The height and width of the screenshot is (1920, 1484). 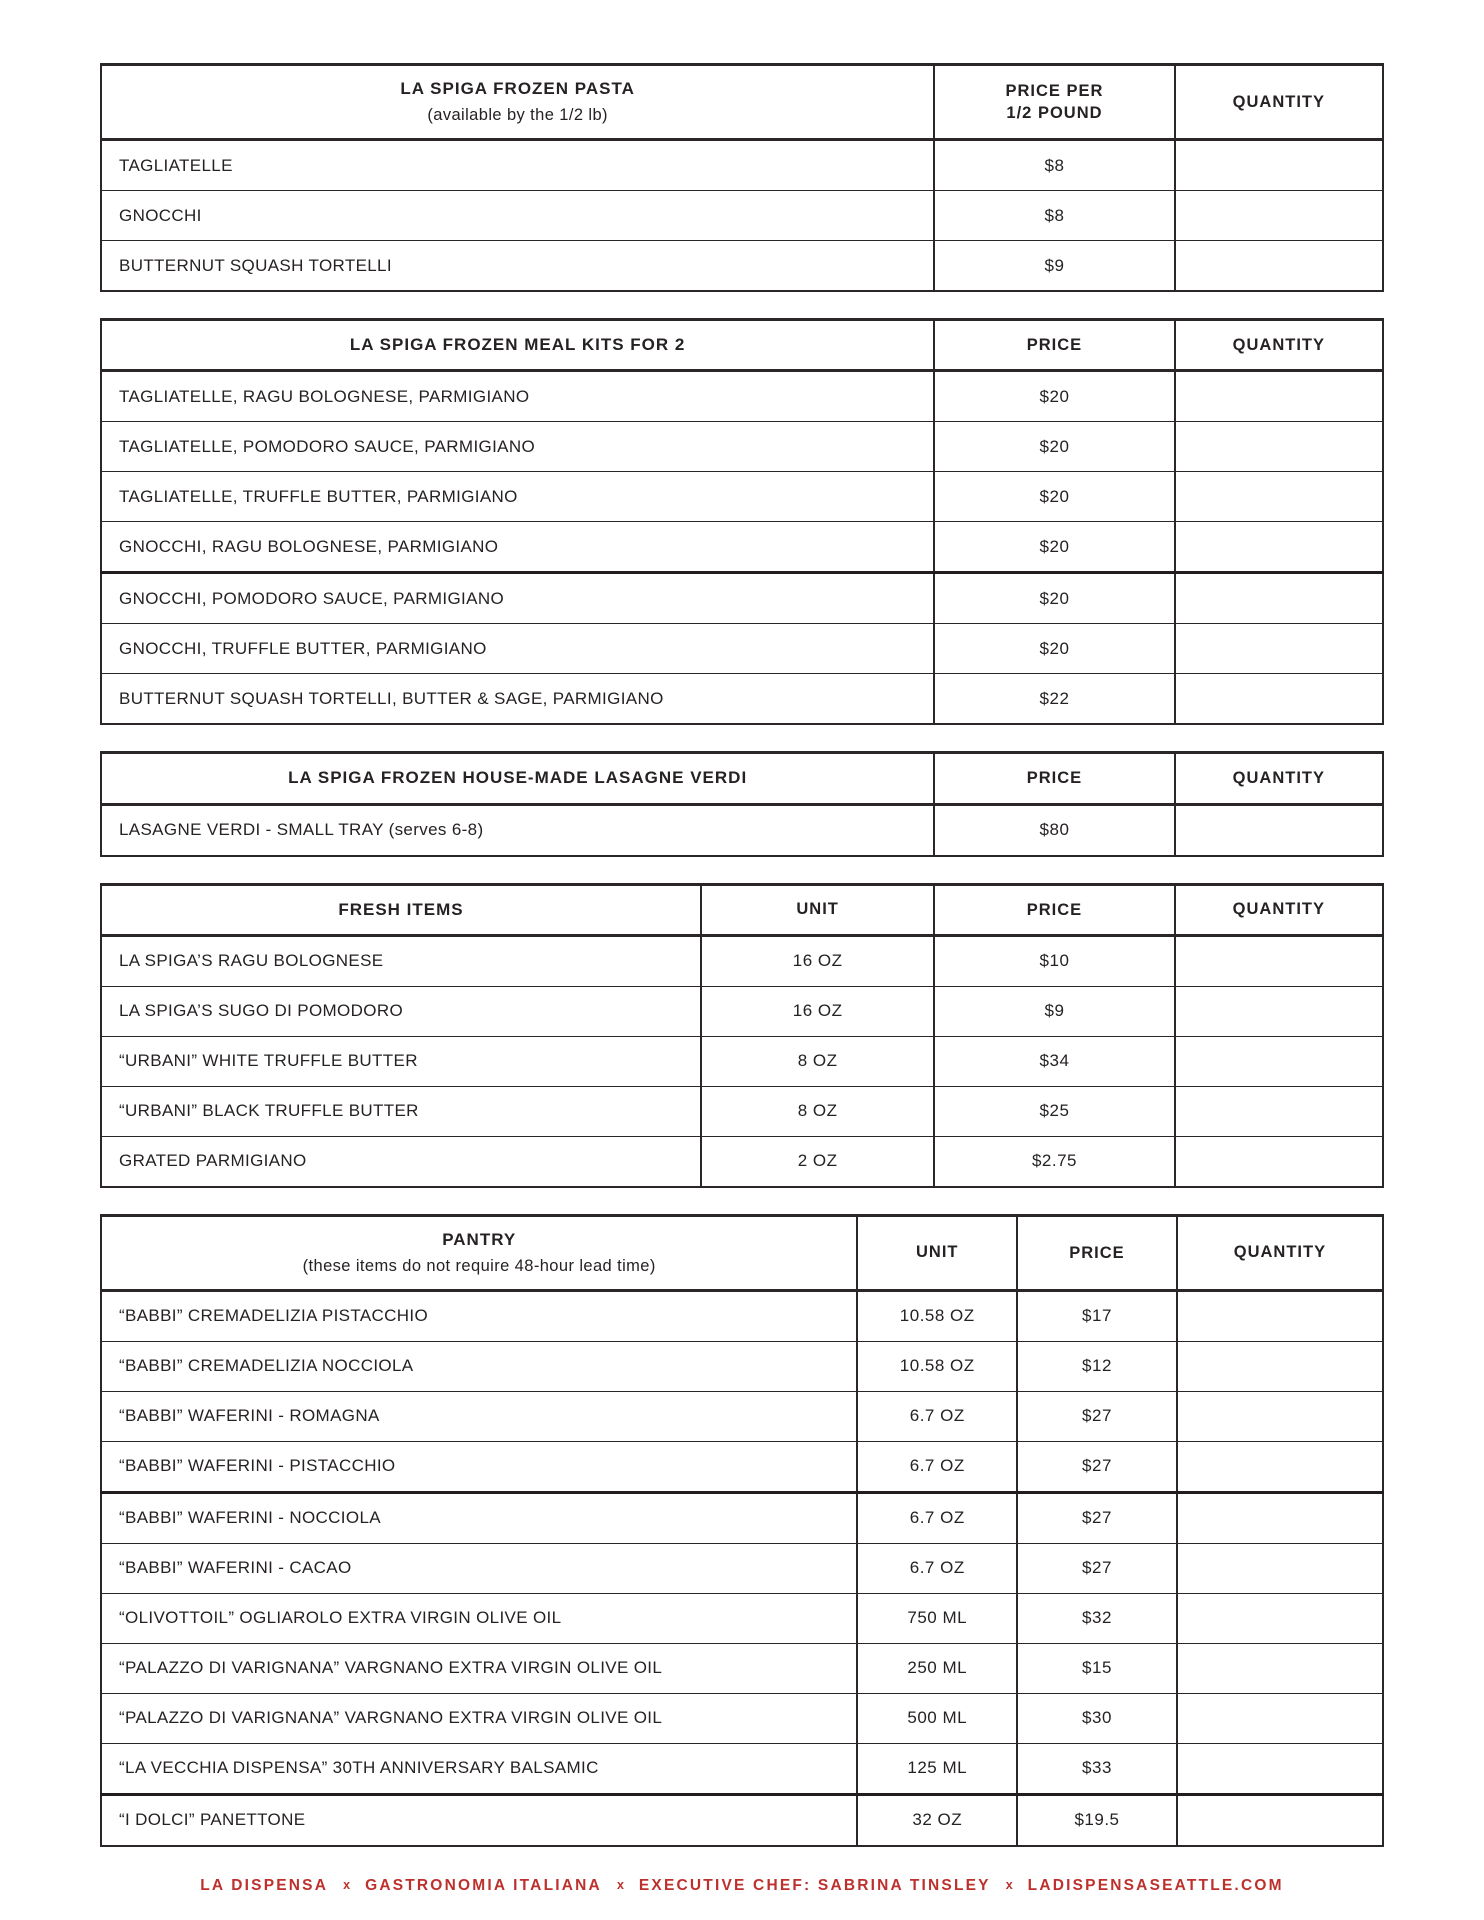 I want to click on table-row: “BABBI” WAFERINI - NOCCIOLA 6.7 OZ $27, so click(x=742, y=1517).